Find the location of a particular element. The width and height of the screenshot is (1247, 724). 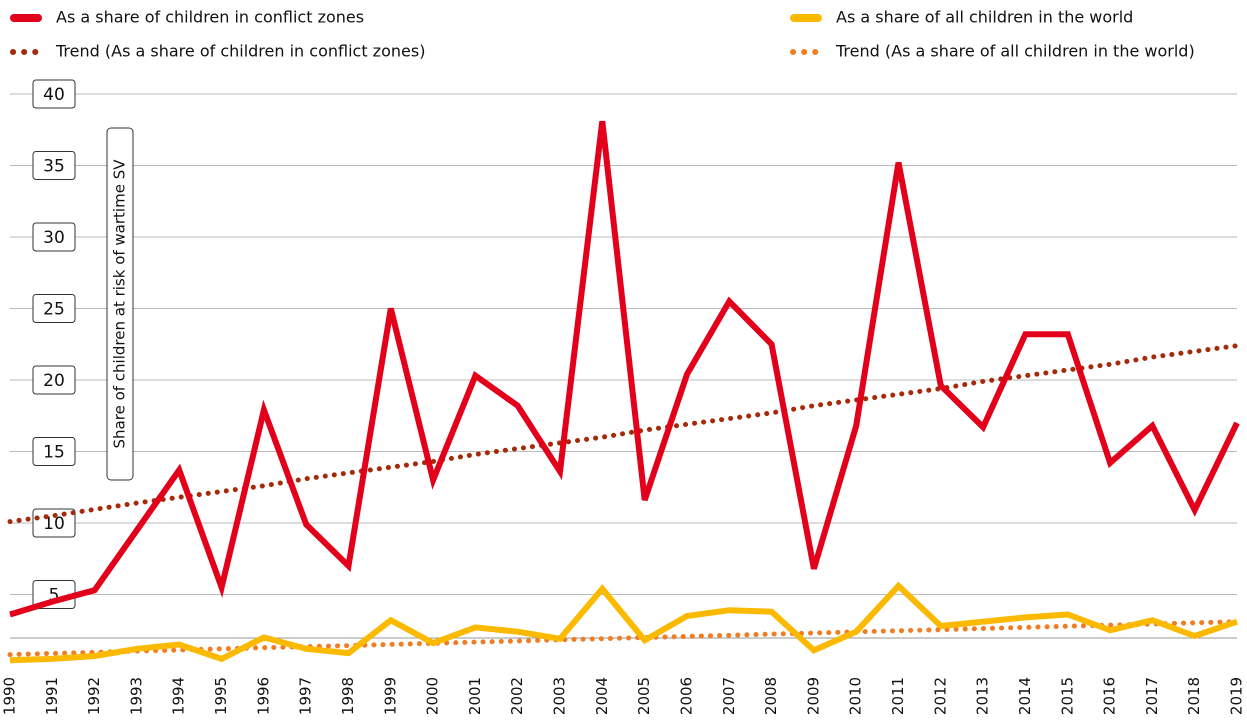

x-tick-label: 1995 is located at coordinates (221, 696).